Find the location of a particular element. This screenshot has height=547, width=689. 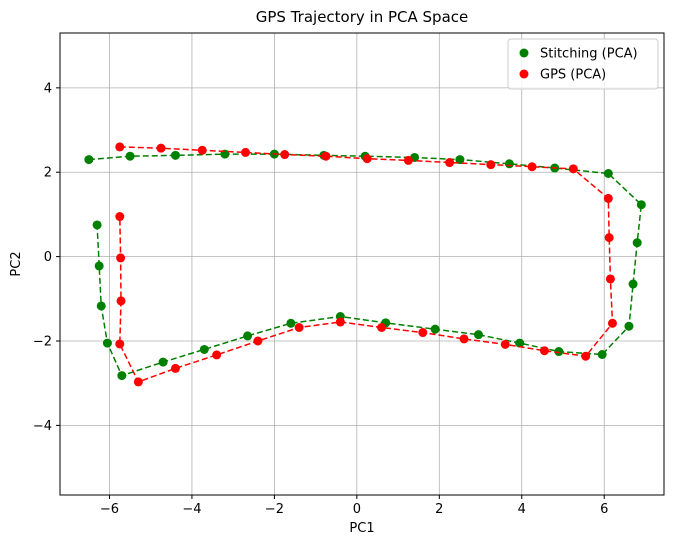

legend: Stitching (PCA) GPS (PCA) is located at coordinates (583, 64).